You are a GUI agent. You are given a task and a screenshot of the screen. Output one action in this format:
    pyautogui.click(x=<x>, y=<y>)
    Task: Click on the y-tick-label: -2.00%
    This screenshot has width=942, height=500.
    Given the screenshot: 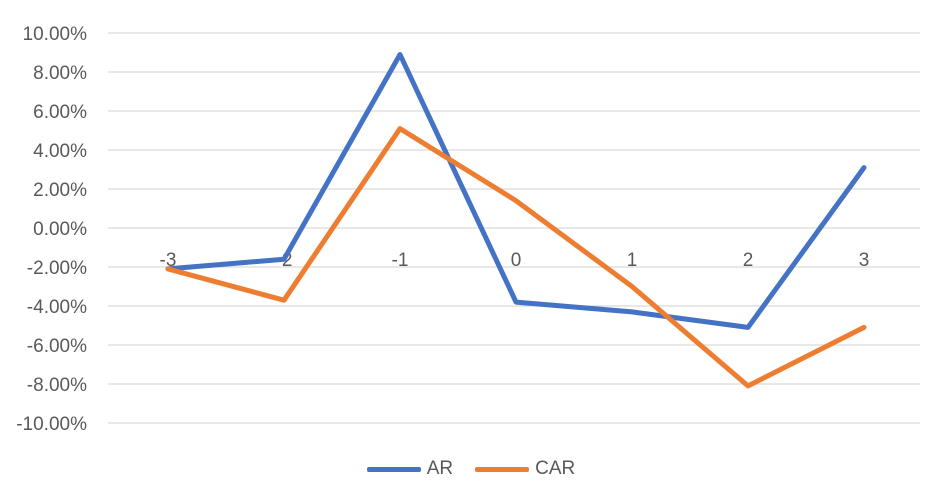 What is the action you would take?
    pyautogui.click(x=57, y=268)
    